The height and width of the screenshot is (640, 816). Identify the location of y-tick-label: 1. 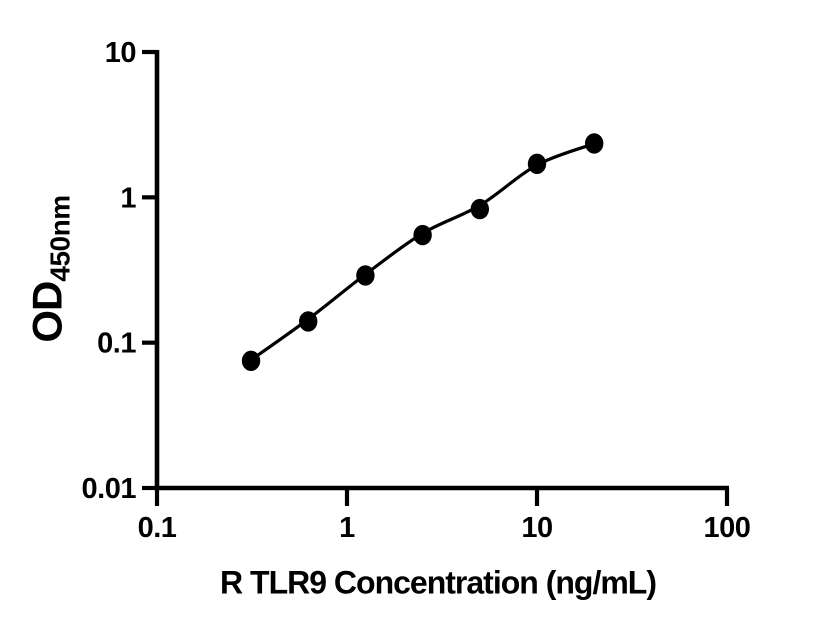
(128, 198).